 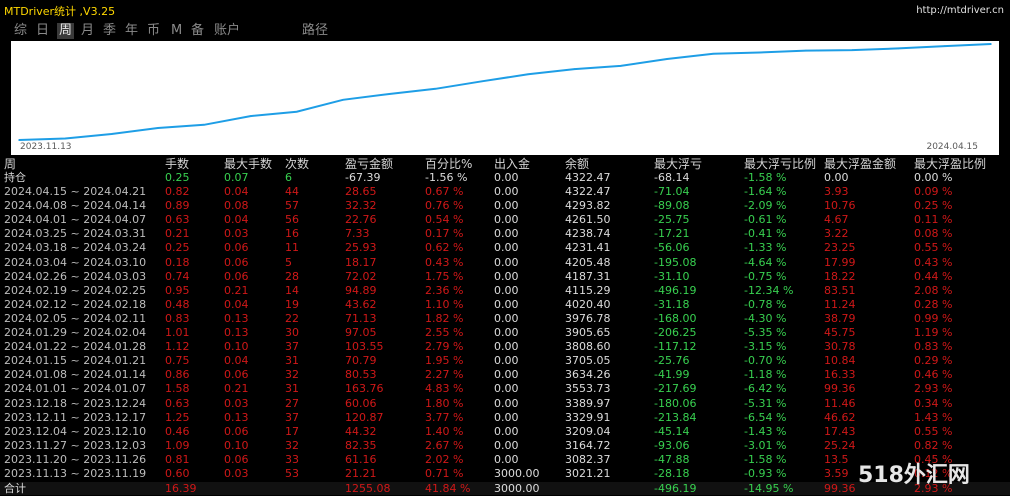 What do you see at coordinates (588, 276) in the screenshot?
I see `table-row-cell: 4187.31` at bounding box center [588, 276].